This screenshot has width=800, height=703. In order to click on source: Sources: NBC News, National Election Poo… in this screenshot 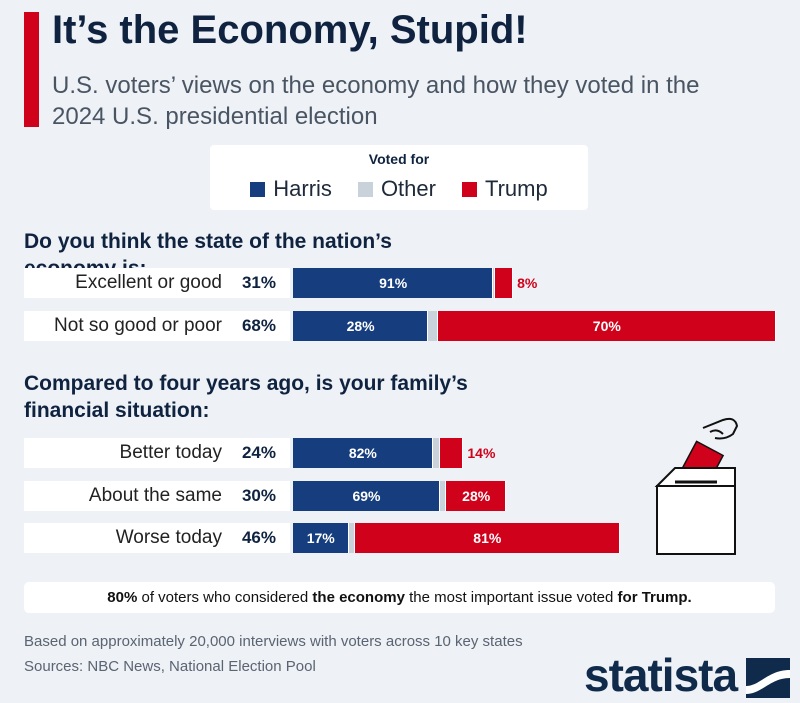, I will do `click(170, 666)`.